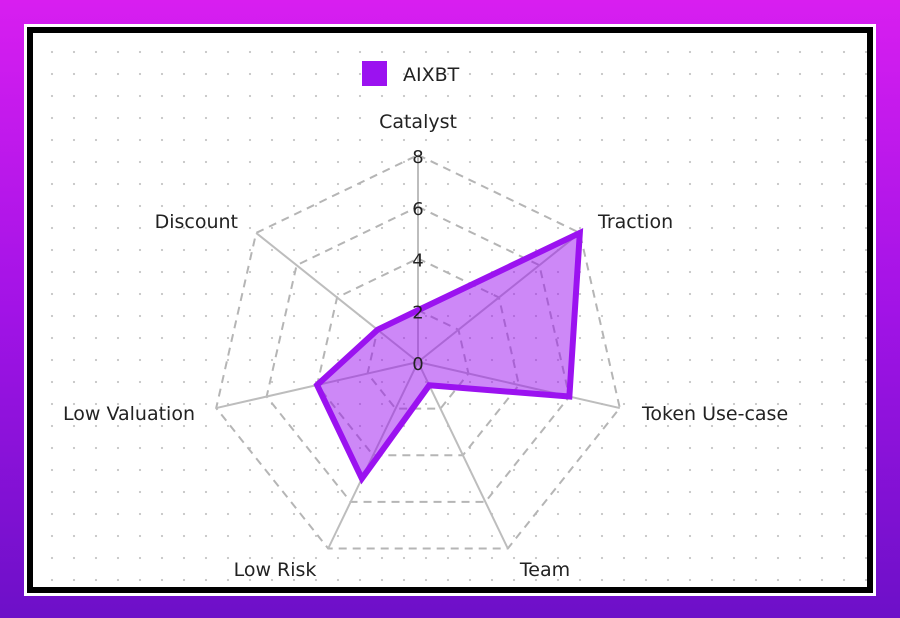 The width and height of the screenshot is (900, 618). What do you see at coordinates (417, 157) in the screenshot?
I see `r-tick-label: 8` at bounding box center [417, 157].